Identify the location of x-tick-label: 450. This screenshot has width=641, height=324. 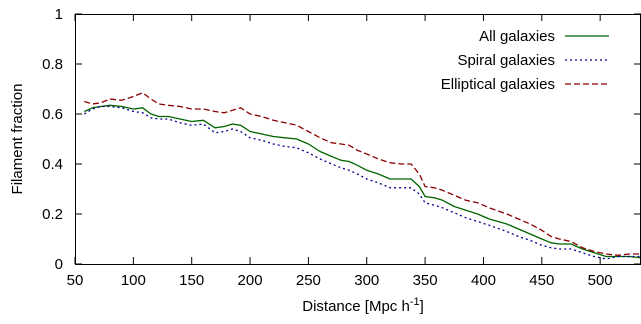
(541, 280).